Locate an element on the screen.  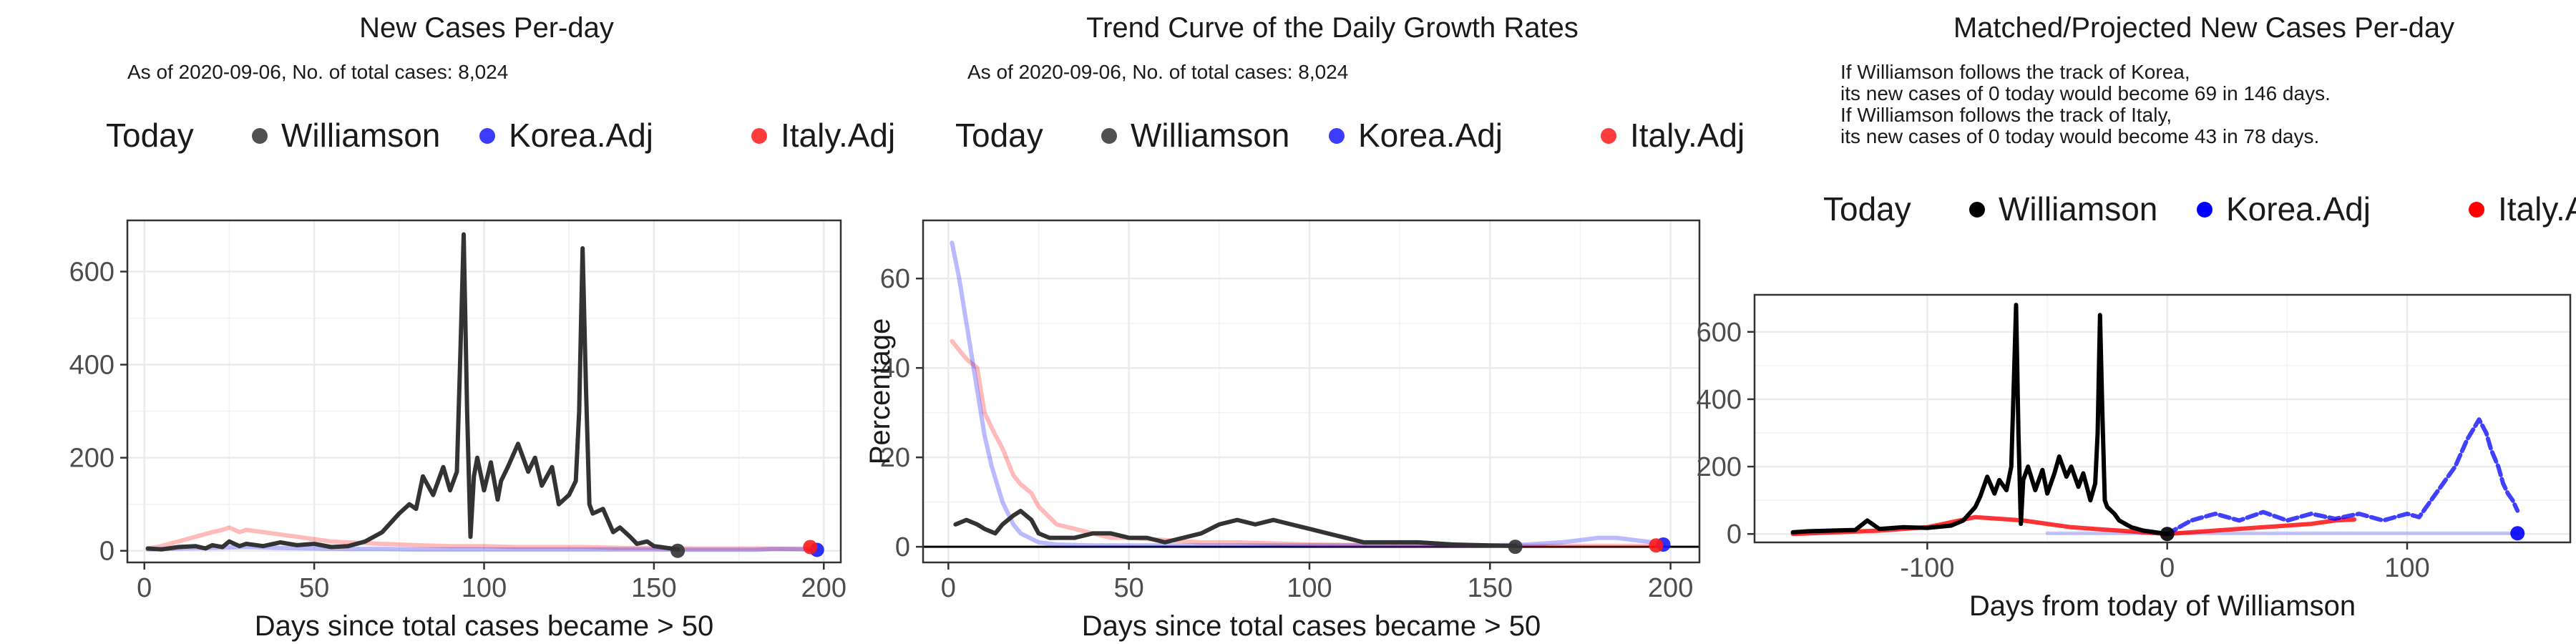
y-axis-label: Percentage is located at coordinates (880, 391).